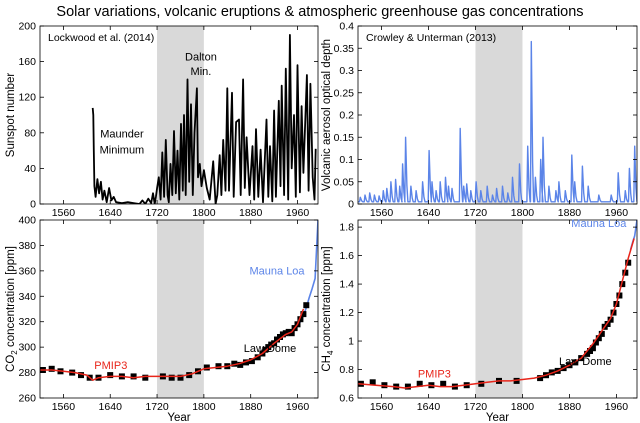  I want to click on co2-ytick-label: 400, so click(27, 221).